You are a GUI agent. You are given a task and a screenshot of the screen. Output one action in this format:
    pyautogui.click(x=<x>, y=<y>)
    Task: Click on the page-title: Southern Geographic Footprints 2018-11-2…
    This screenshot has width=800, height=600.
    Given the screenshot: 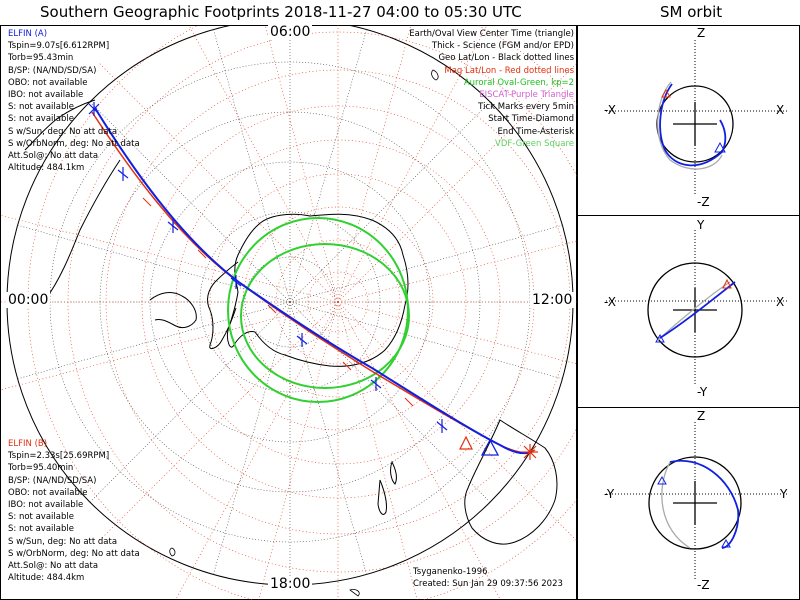 What is the action you would take?
    pyautogui.click(x=281, y=12)
    